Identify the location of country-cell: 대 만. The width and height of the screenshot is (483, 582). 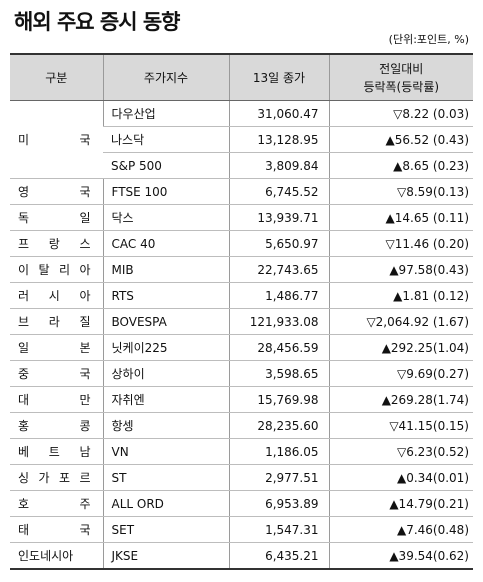
(56, 399).